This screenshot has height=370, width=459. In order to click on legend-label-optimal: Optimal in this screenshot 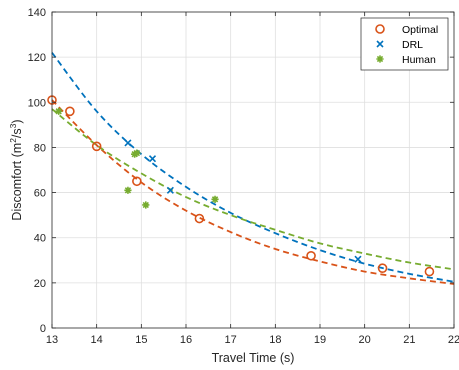, I will do `click(420, 30)`.